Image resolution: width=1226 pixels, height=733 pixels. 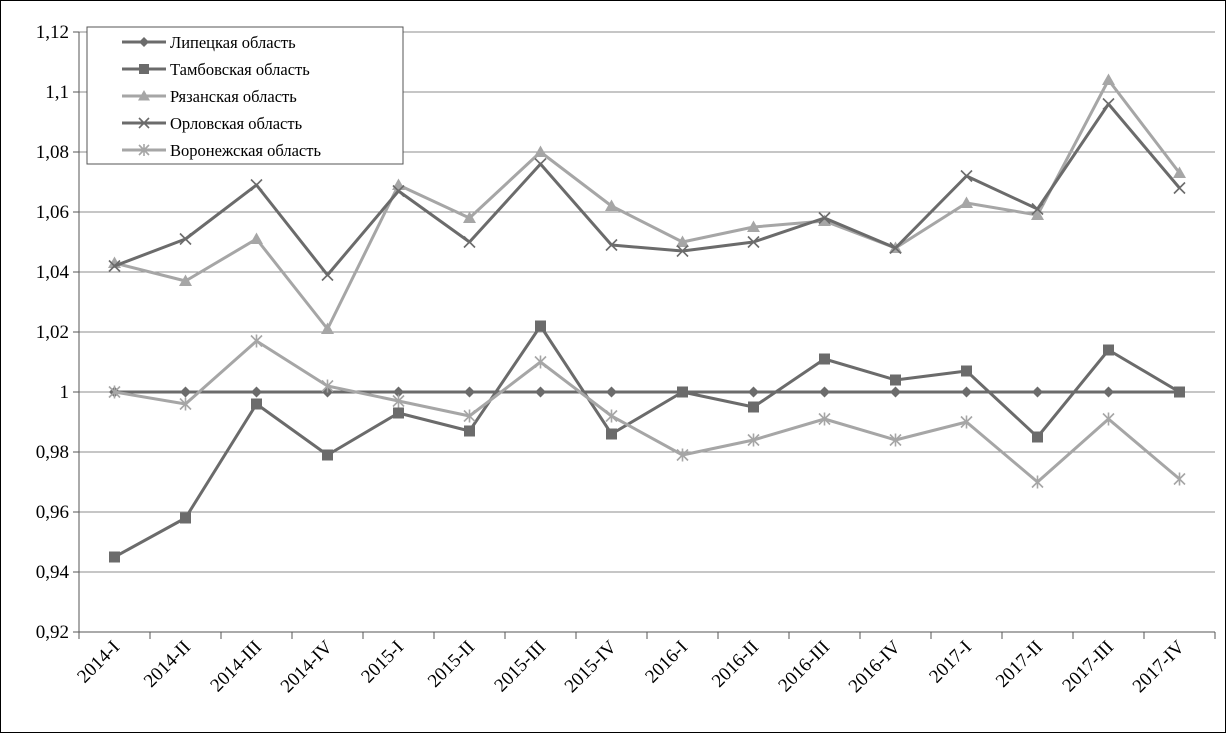 I want to click on x-tick-label: 2015-I, so click(x=382, y=662).